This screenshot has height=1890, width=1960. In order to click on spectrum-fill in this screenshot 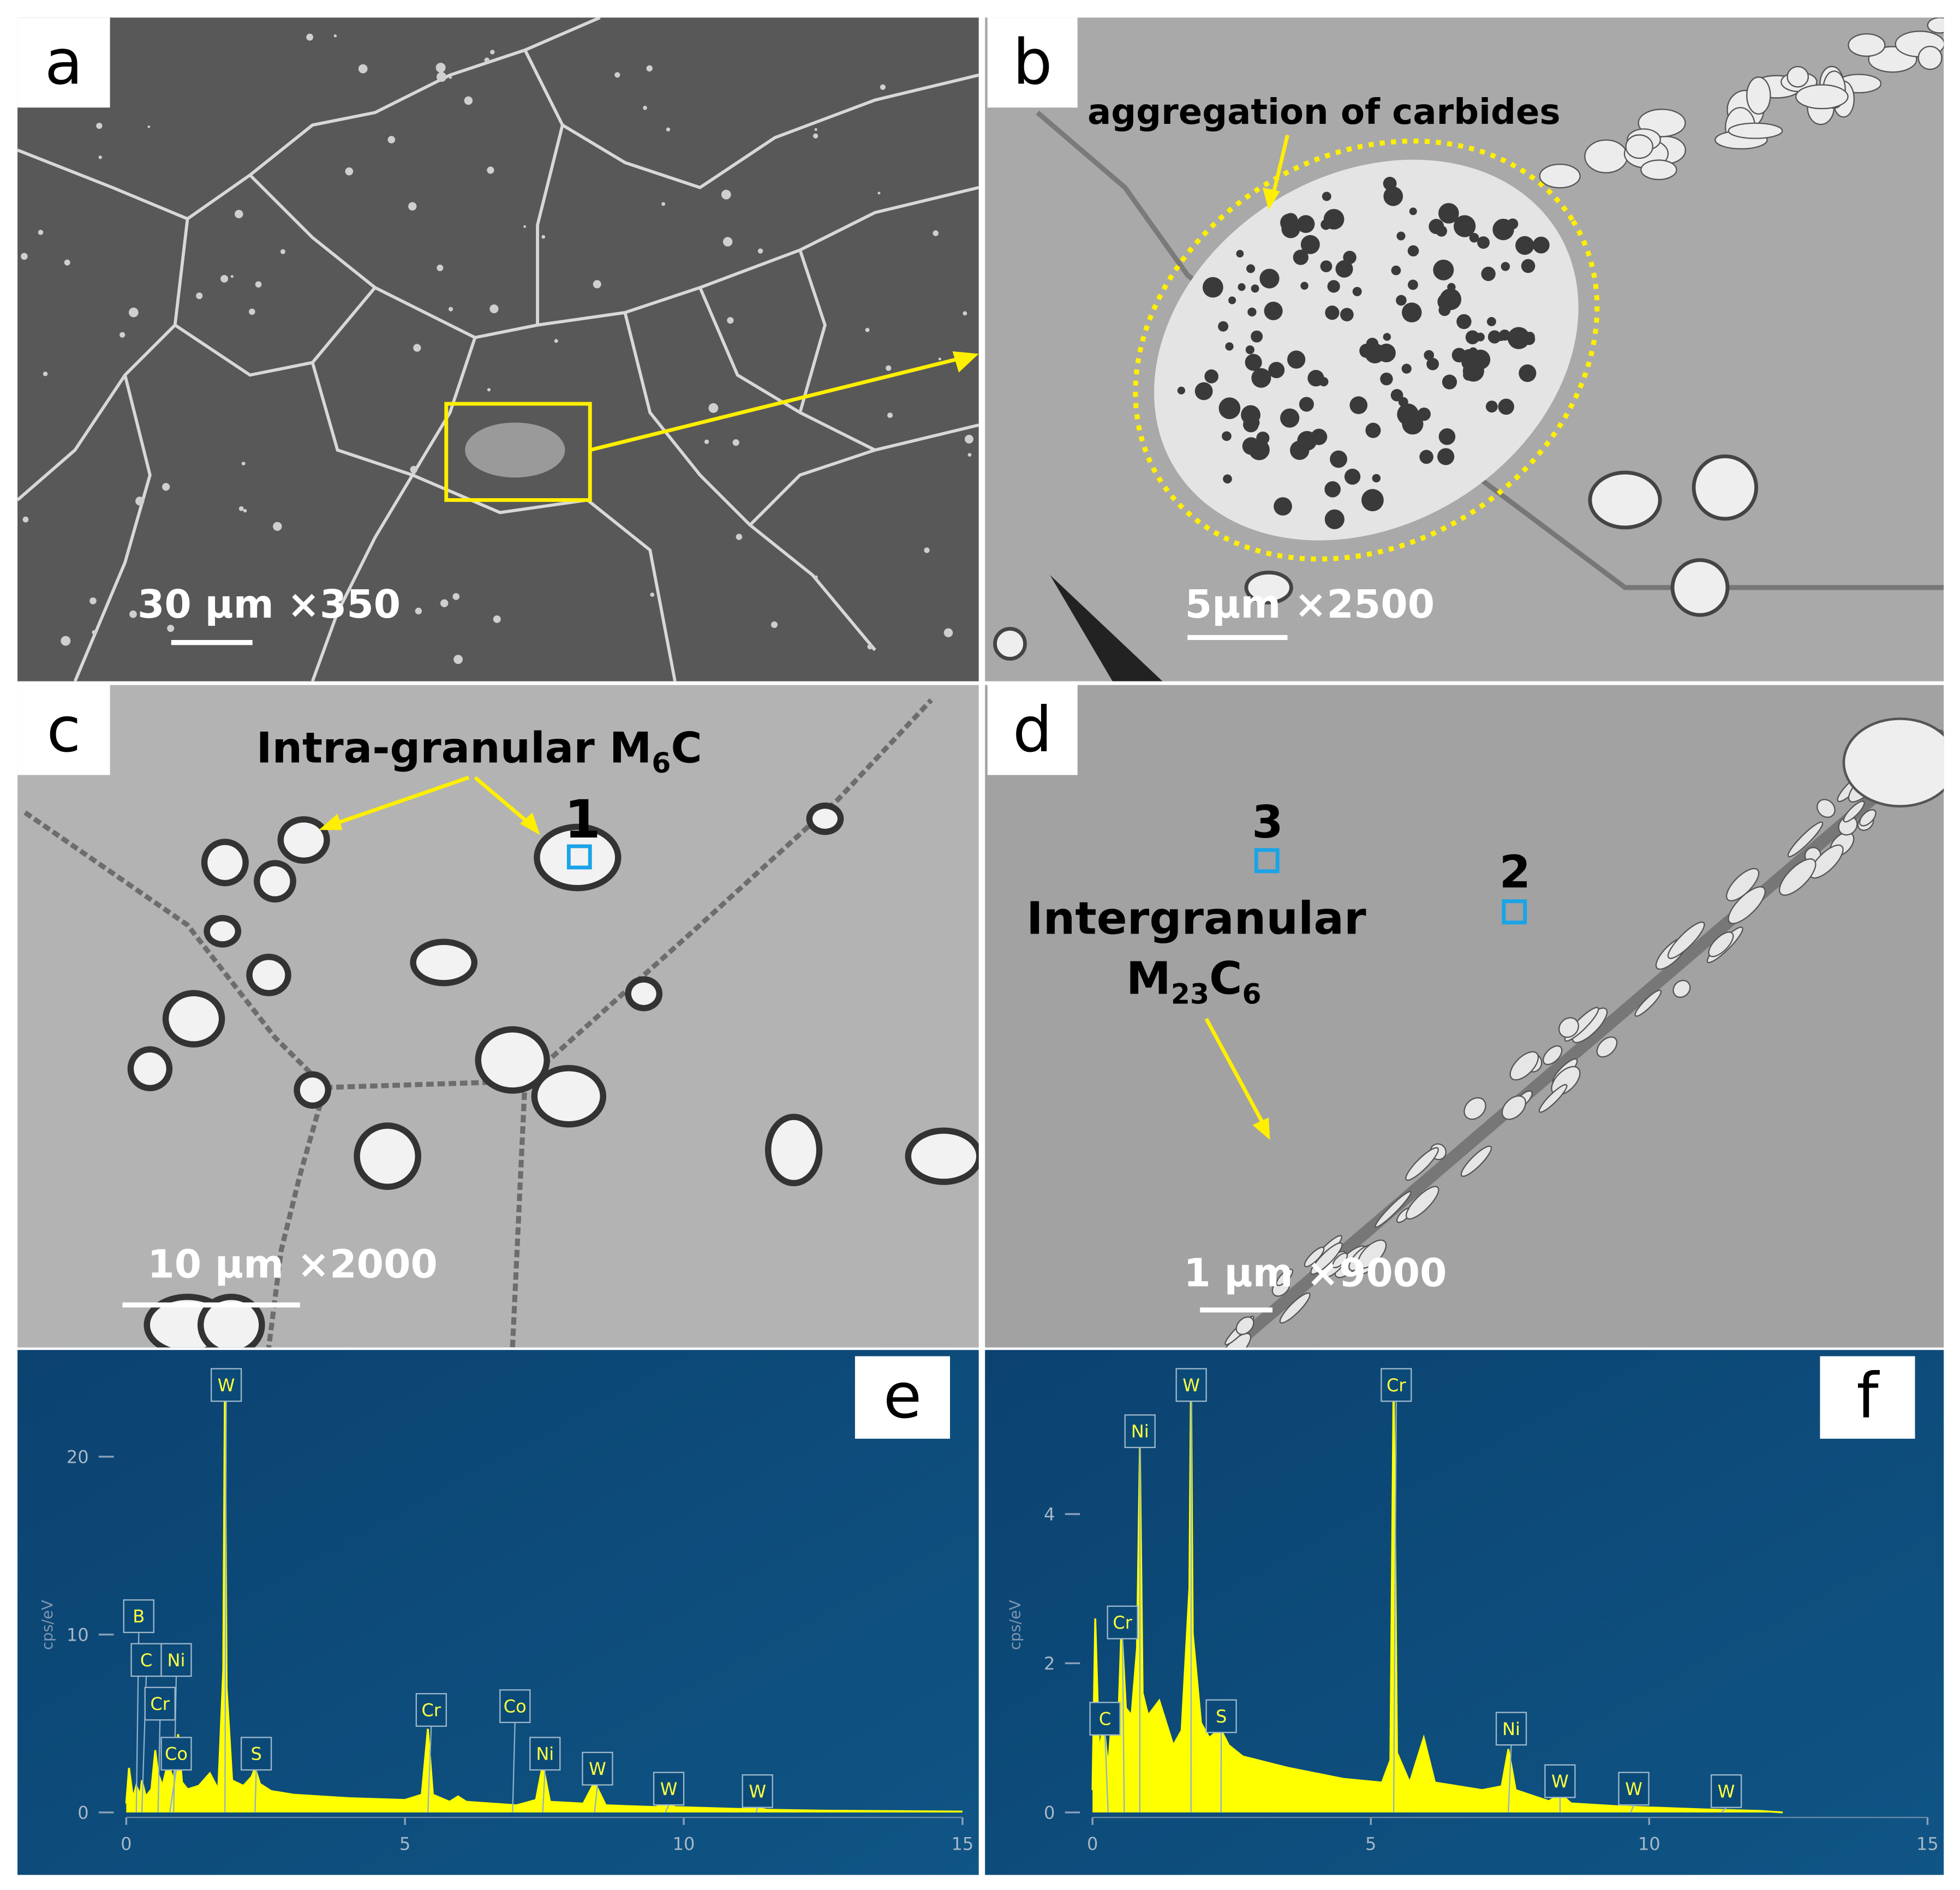, I will do `click(1437, 1594)`.